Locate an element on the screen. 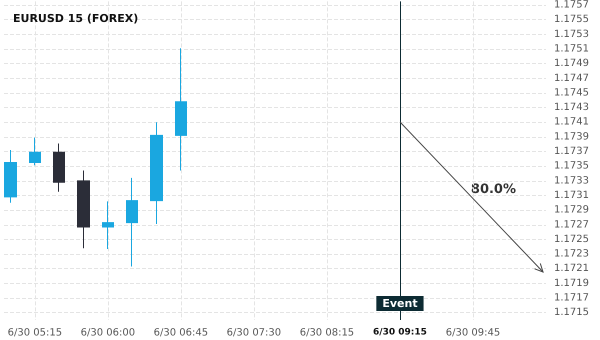 This screenshot has height=340, width=600. y-tick-label: 1.1751 is located at coordinates (571, 48).